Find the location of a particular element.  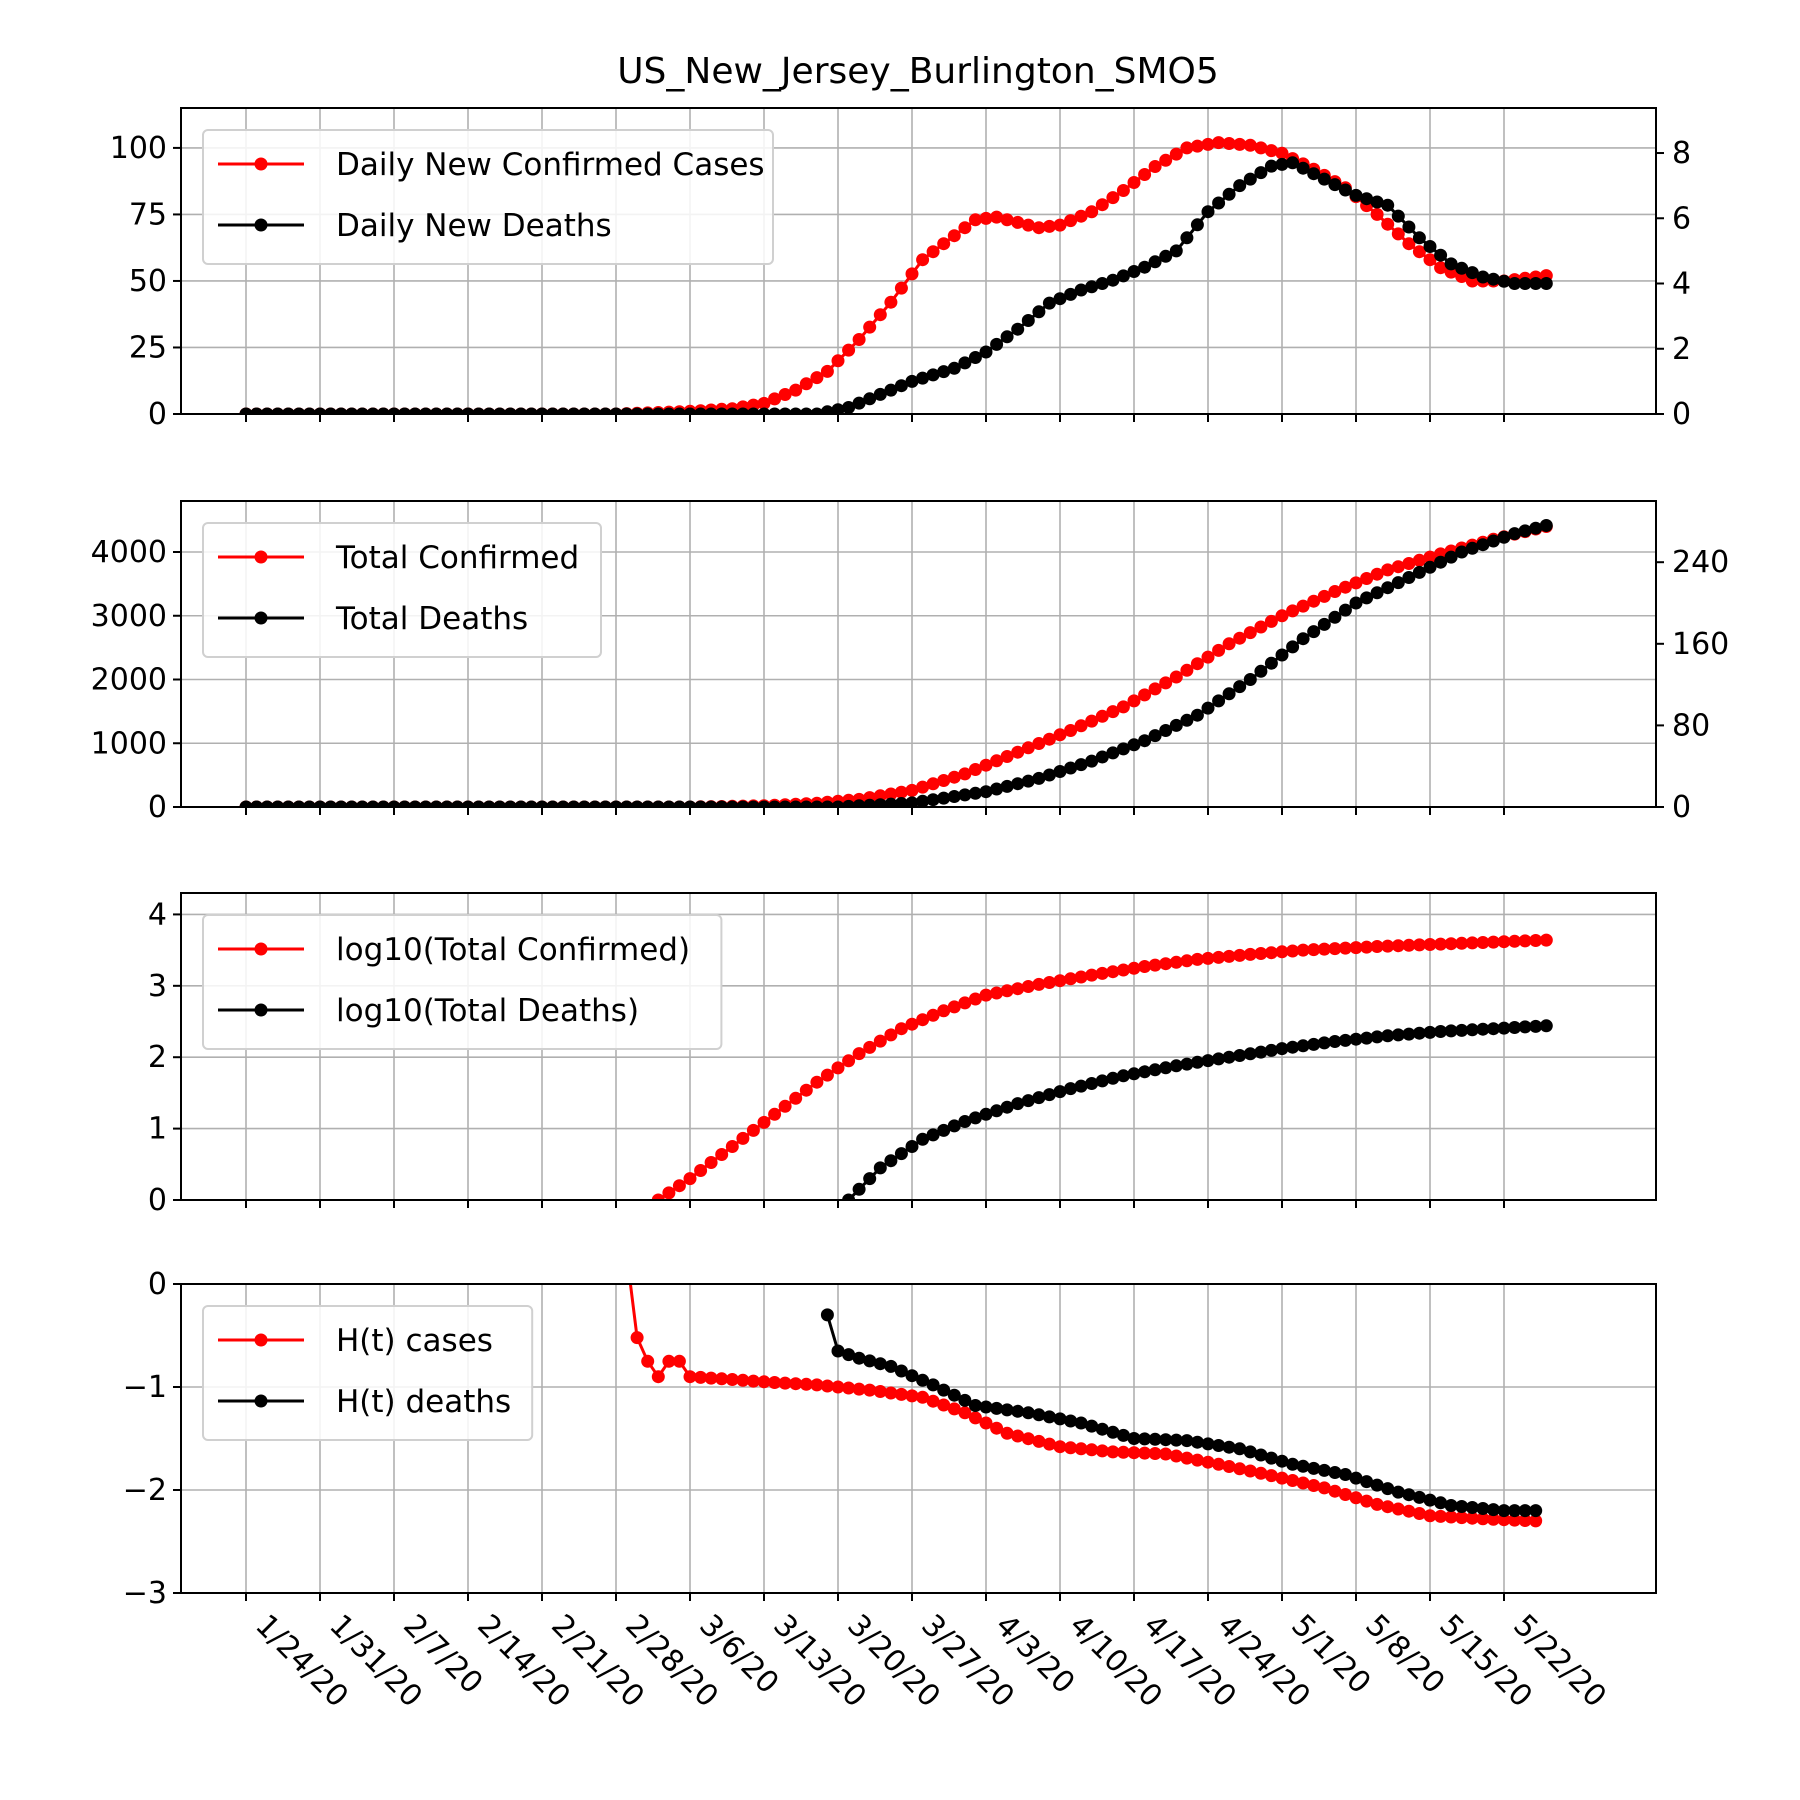

legend: Total Confirmed Total Deaths is located at coordinates (402, 590).